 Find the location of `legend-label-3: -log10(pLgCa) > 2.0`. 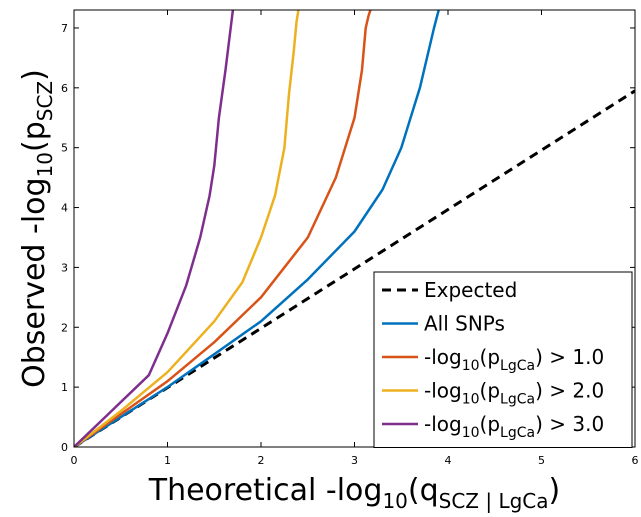

legend-label-3: -log10(pLgCa) > 2.0 is located at coordinates (514, 393).